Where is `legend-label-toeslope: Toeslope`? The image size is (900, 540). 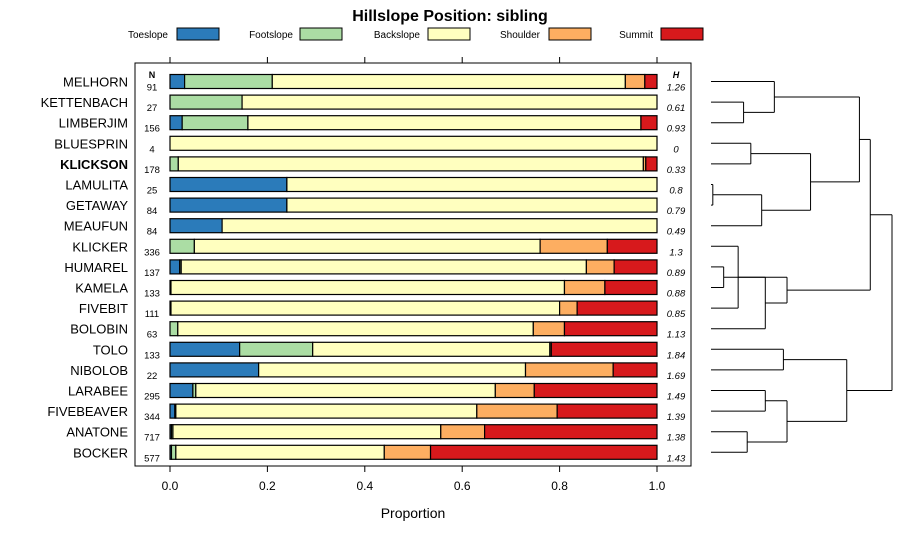 legend-label-toeslope: Toeslope is located at coordinates (148, 35).